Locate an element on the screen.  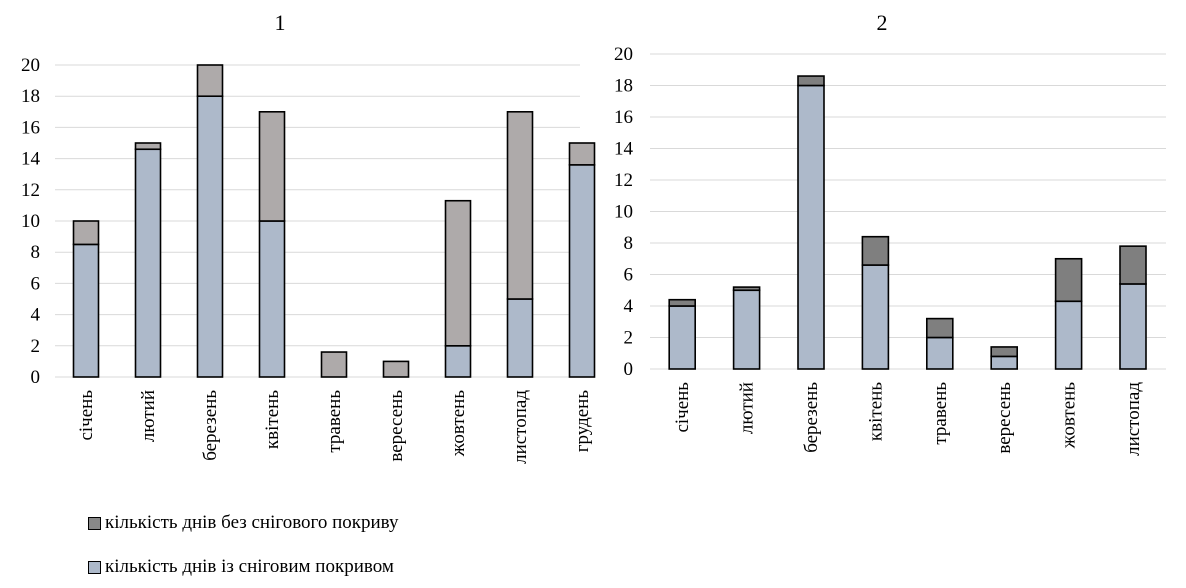
legend-item-without-snow: кількість днів без снігового покриву is located at coordinates (243, 523).